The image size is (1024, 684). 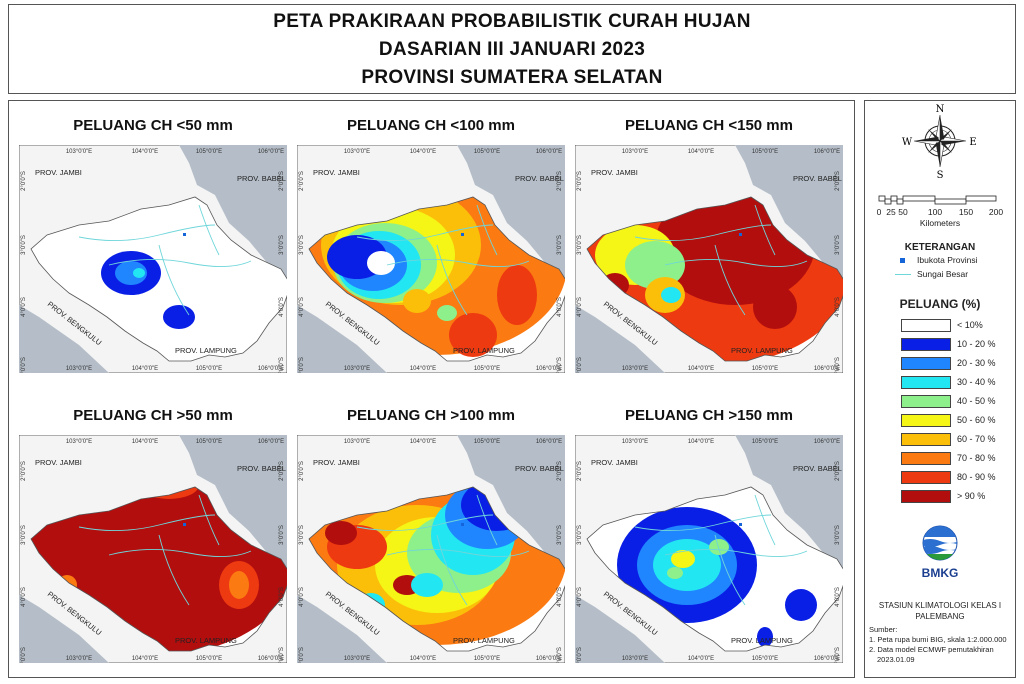 I want to click on scale-tick-100: 100, so click(x=935, y=212).